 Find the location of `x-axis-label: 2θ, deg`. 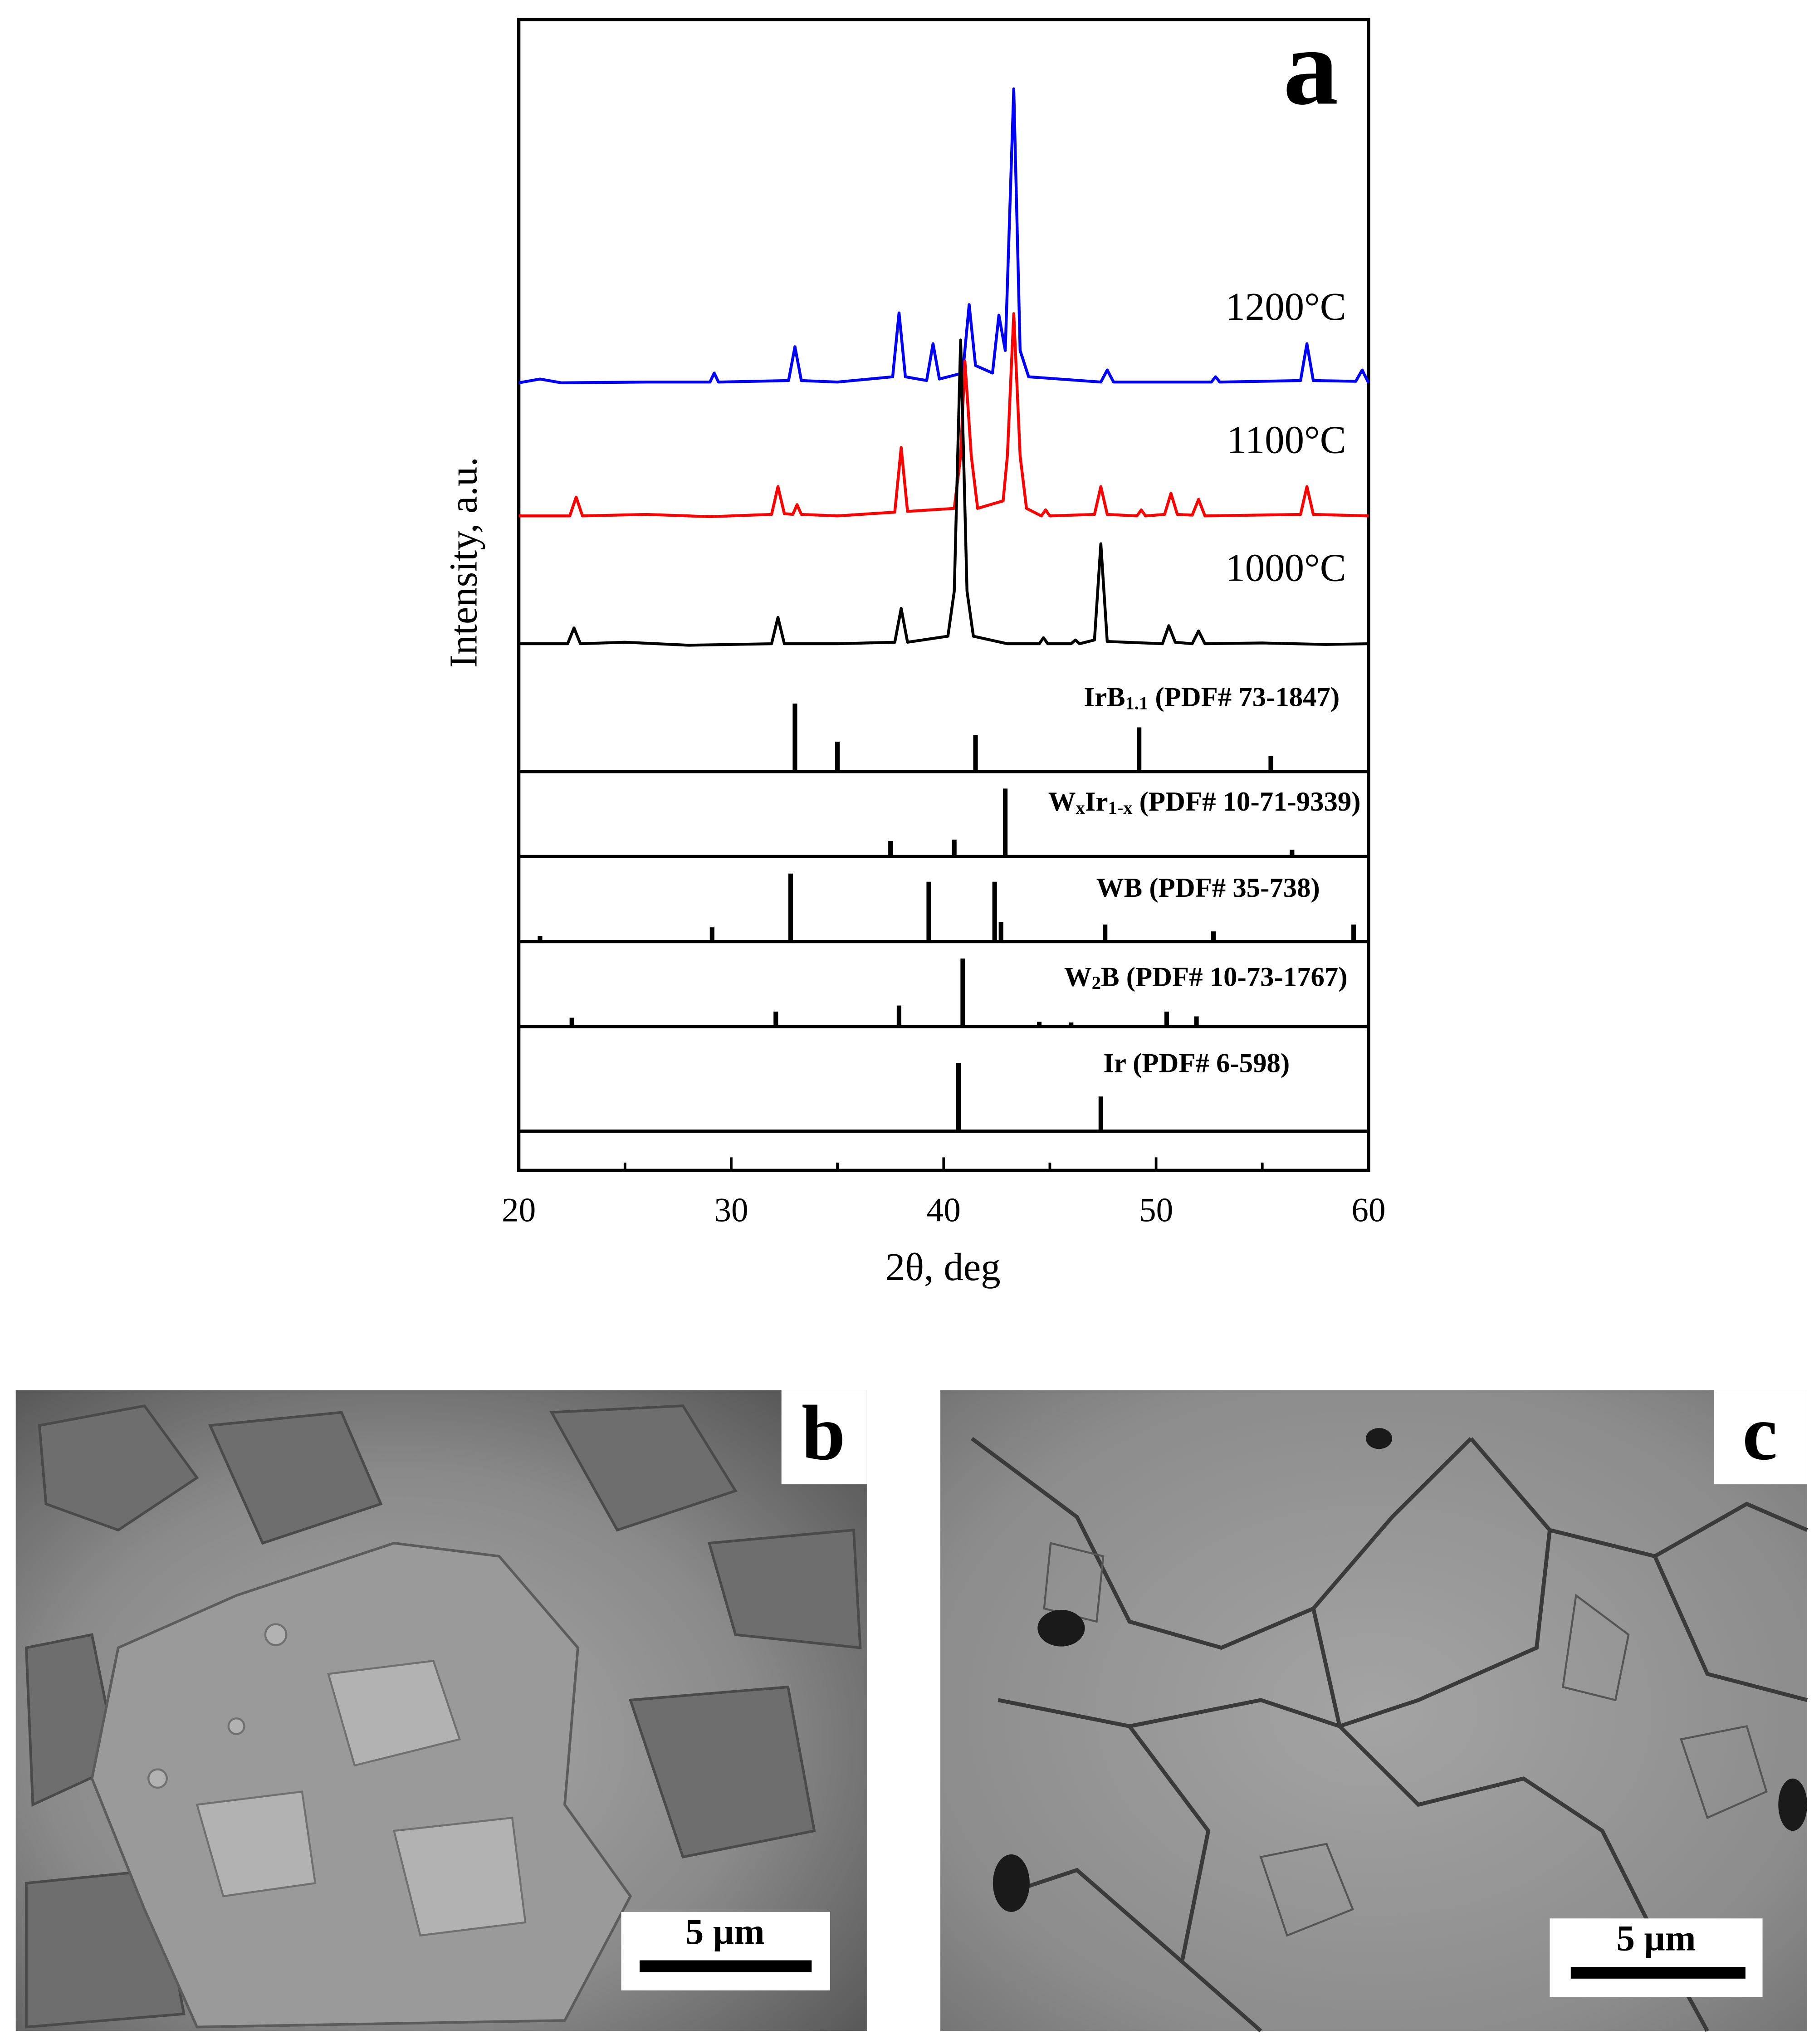

x-axis-label: 2θ, deg is located at coordinates (943, 1267).